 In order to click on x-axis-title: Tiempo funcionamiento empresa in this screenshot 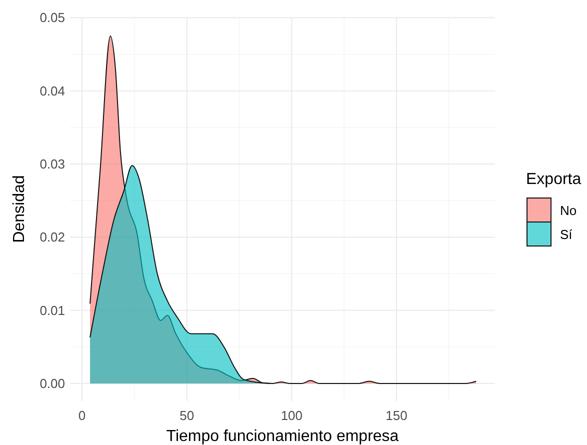, I will do `click(282, 436)`.